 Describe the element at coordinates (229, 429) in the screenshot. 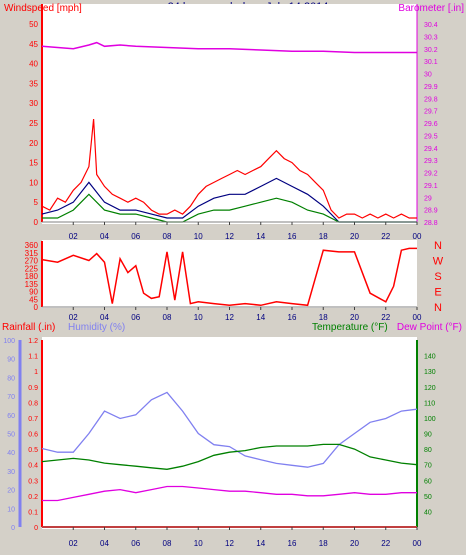

I see `series-humidity` at that location.